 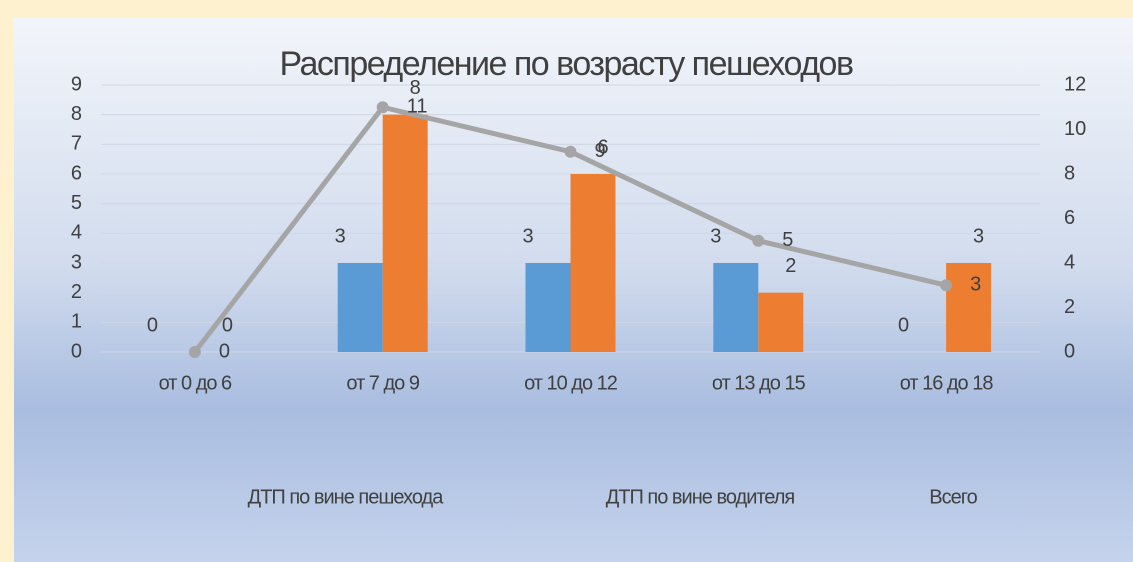 What do you see at coordinates (76, 144) in the screenshot?
I see `y-tick-label: 7` at bounding box center [76, 144].